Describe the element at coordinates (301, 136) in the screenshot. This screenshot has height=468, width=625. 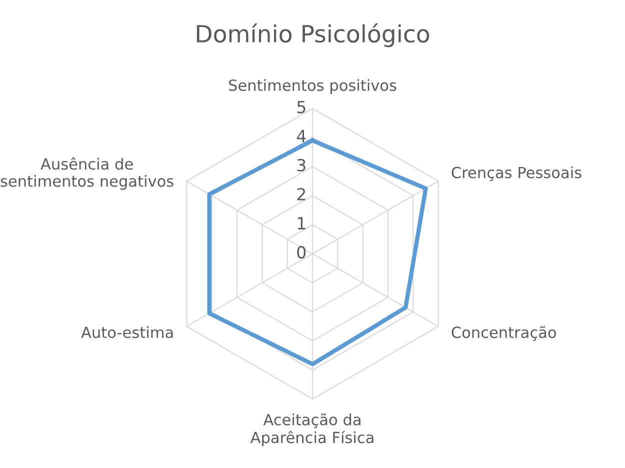
I see `y-tick-label: 4` at that location.